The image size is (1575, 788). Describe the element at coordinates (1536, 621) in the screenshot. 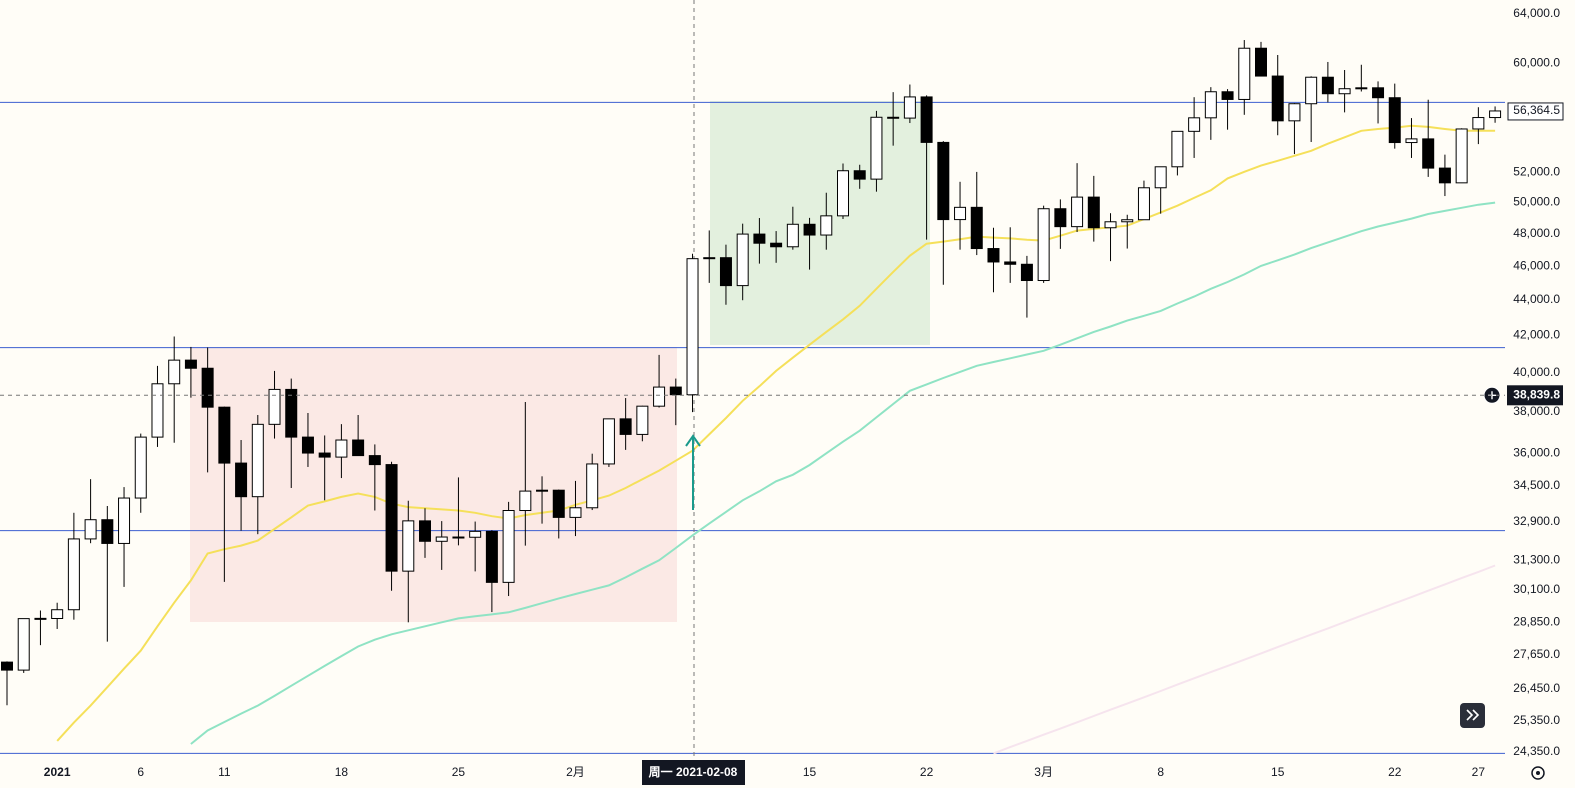

I see `y-tick-label: 28,850.0` at that location.